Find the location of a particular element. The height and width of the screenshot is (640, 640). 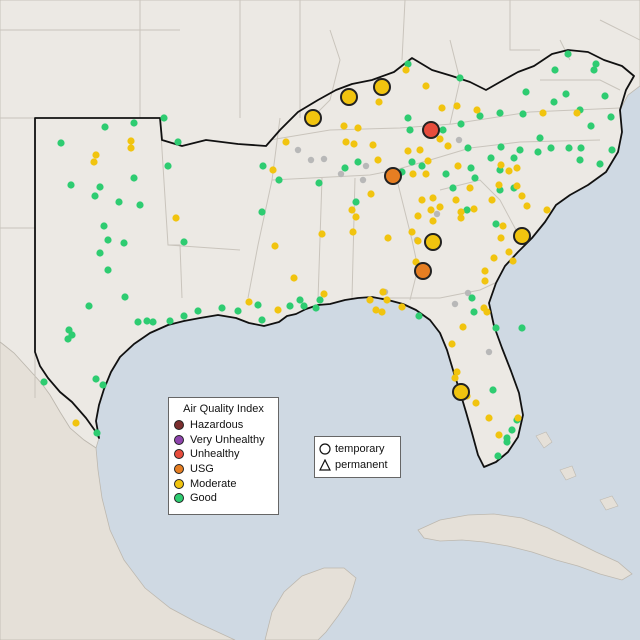

good-swatch-icon is located at coordinates (179, 498).